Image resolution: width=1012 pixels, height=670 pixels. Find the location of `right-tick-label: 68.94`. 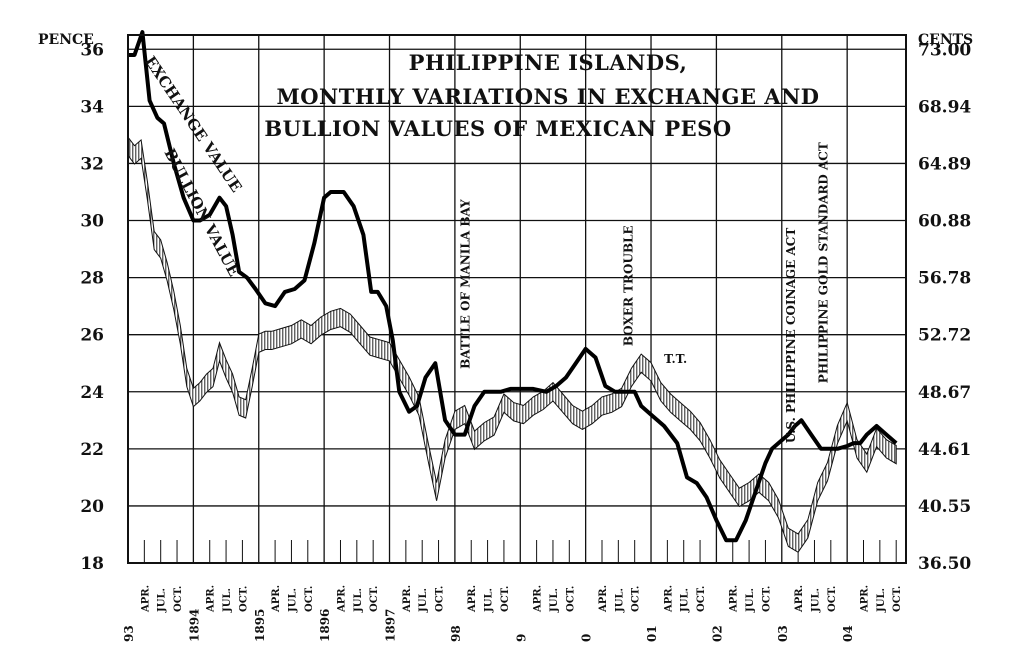

right-tick-label: 68.94 is located at coordinates (944, 107).